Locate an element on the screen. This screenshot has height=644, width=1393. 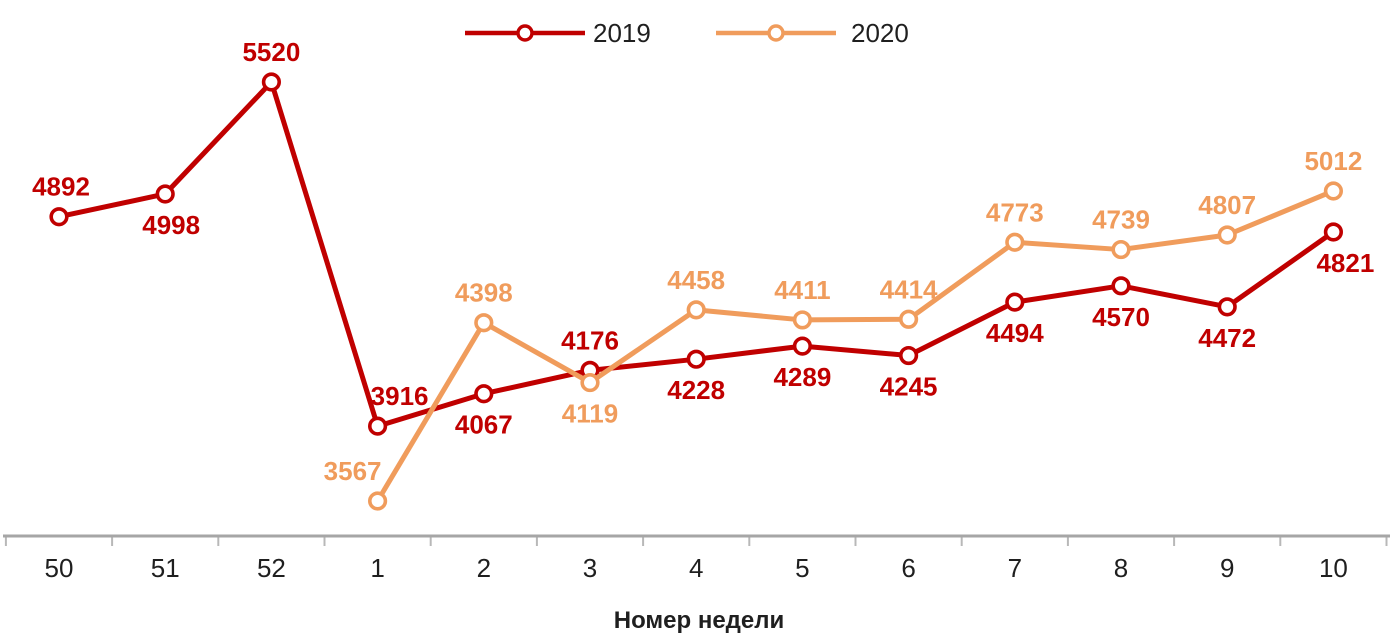
x-axis-tick-label: 7 is located at coordinates (1015, 568).